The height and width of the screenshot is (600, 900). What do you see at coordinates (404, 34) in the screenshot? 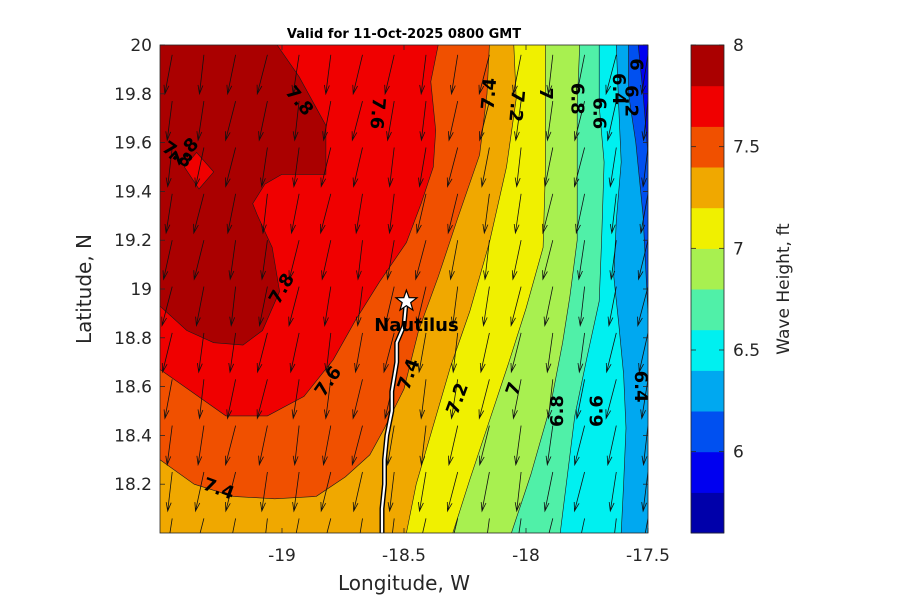
I see `chart-title: Valid for 11-Oct-2025 0800 GMT` at bounding box center [404, 34].